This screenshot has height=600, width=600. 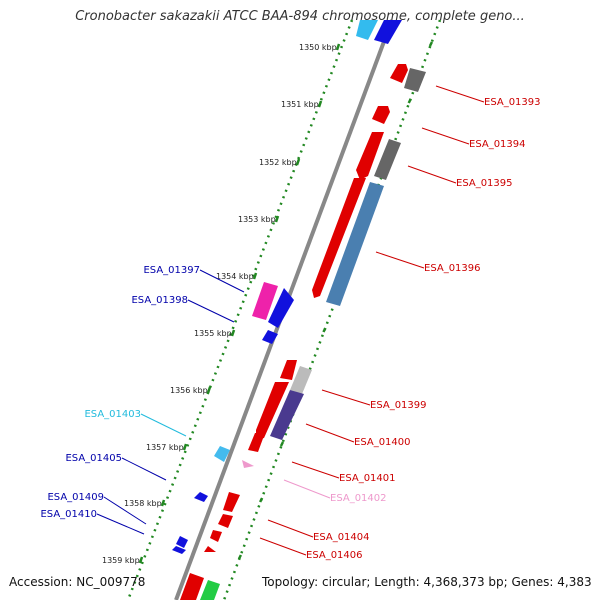 I want to click on tick-label: 1359 kbp, so click(x=121, y=560).